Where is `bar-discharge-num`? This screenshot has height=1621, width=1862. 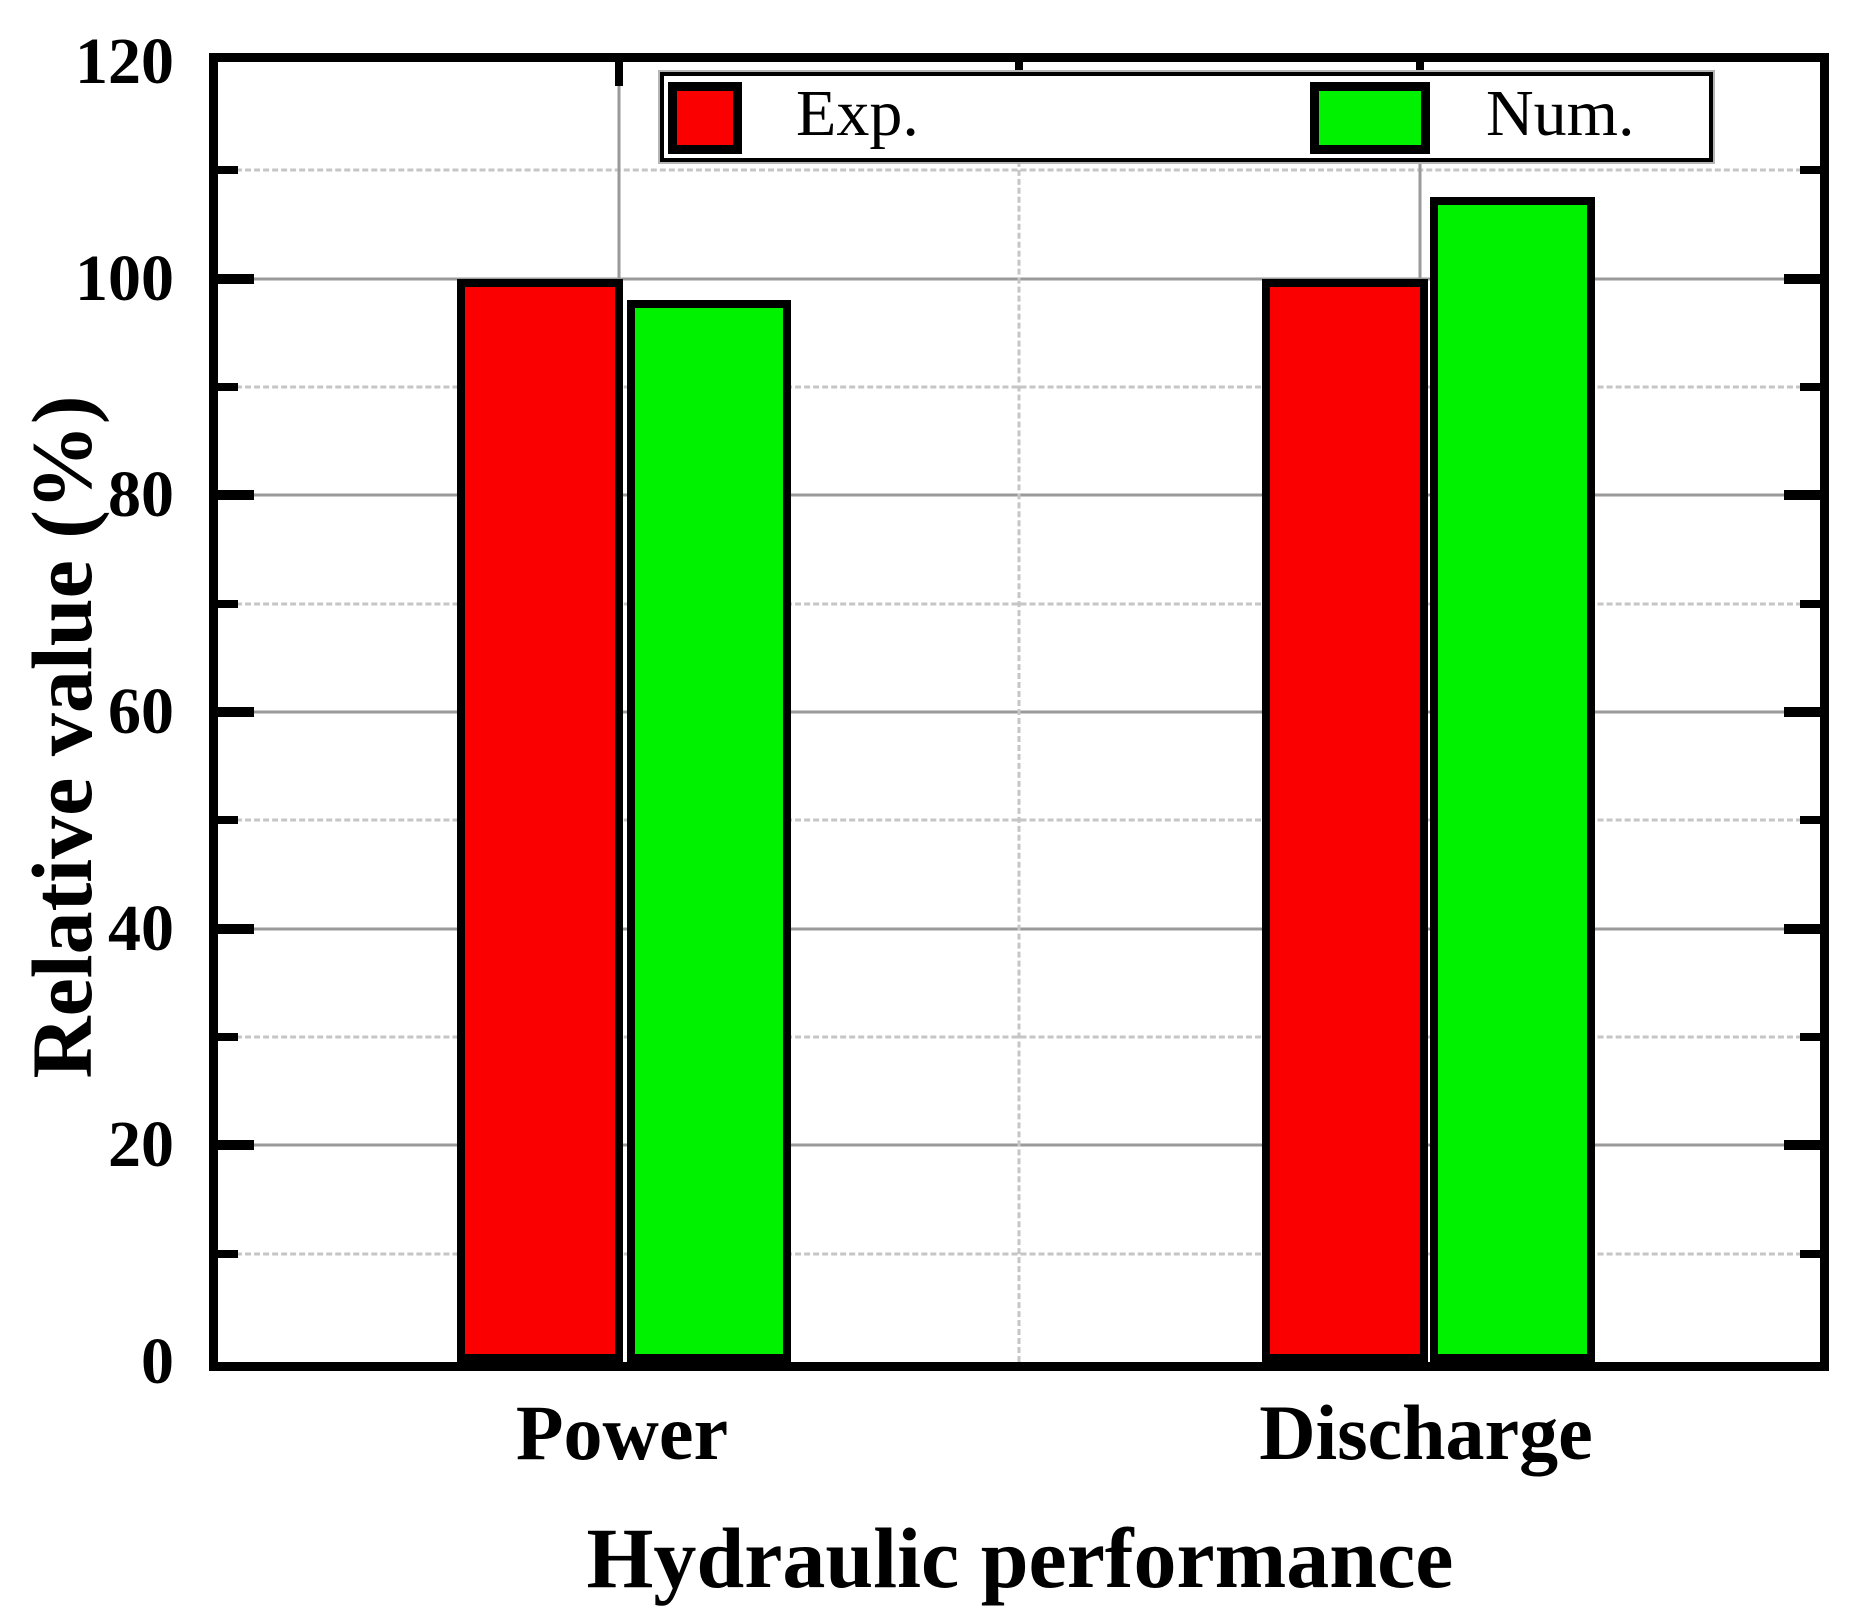 bar-discharge-num is located at coordinates (1512, 779).